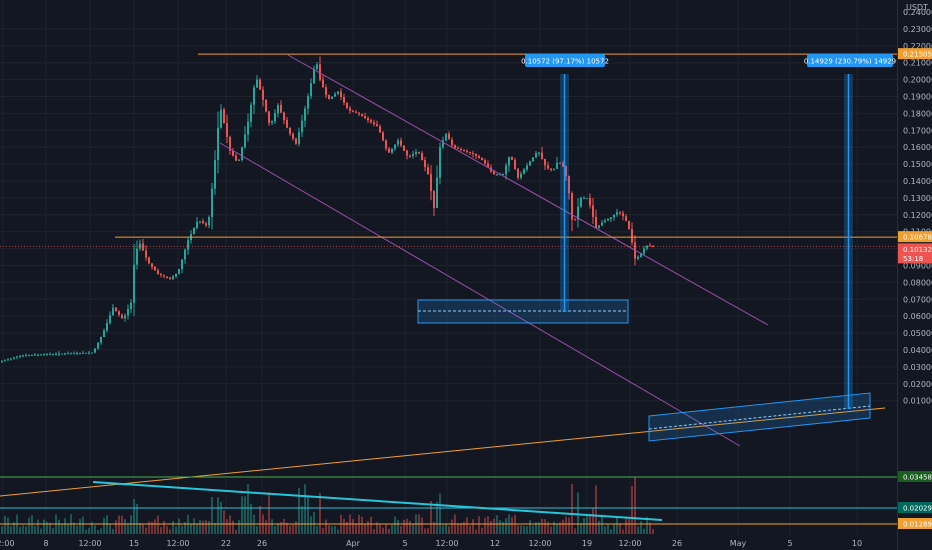 The width and height of the screenshot is (932, 550). What do you see at coordinates (565, 62) in the screenshot?
I see `measure-label: 0.10572 (97.17%) 10572` at bounding box center [565, 62].